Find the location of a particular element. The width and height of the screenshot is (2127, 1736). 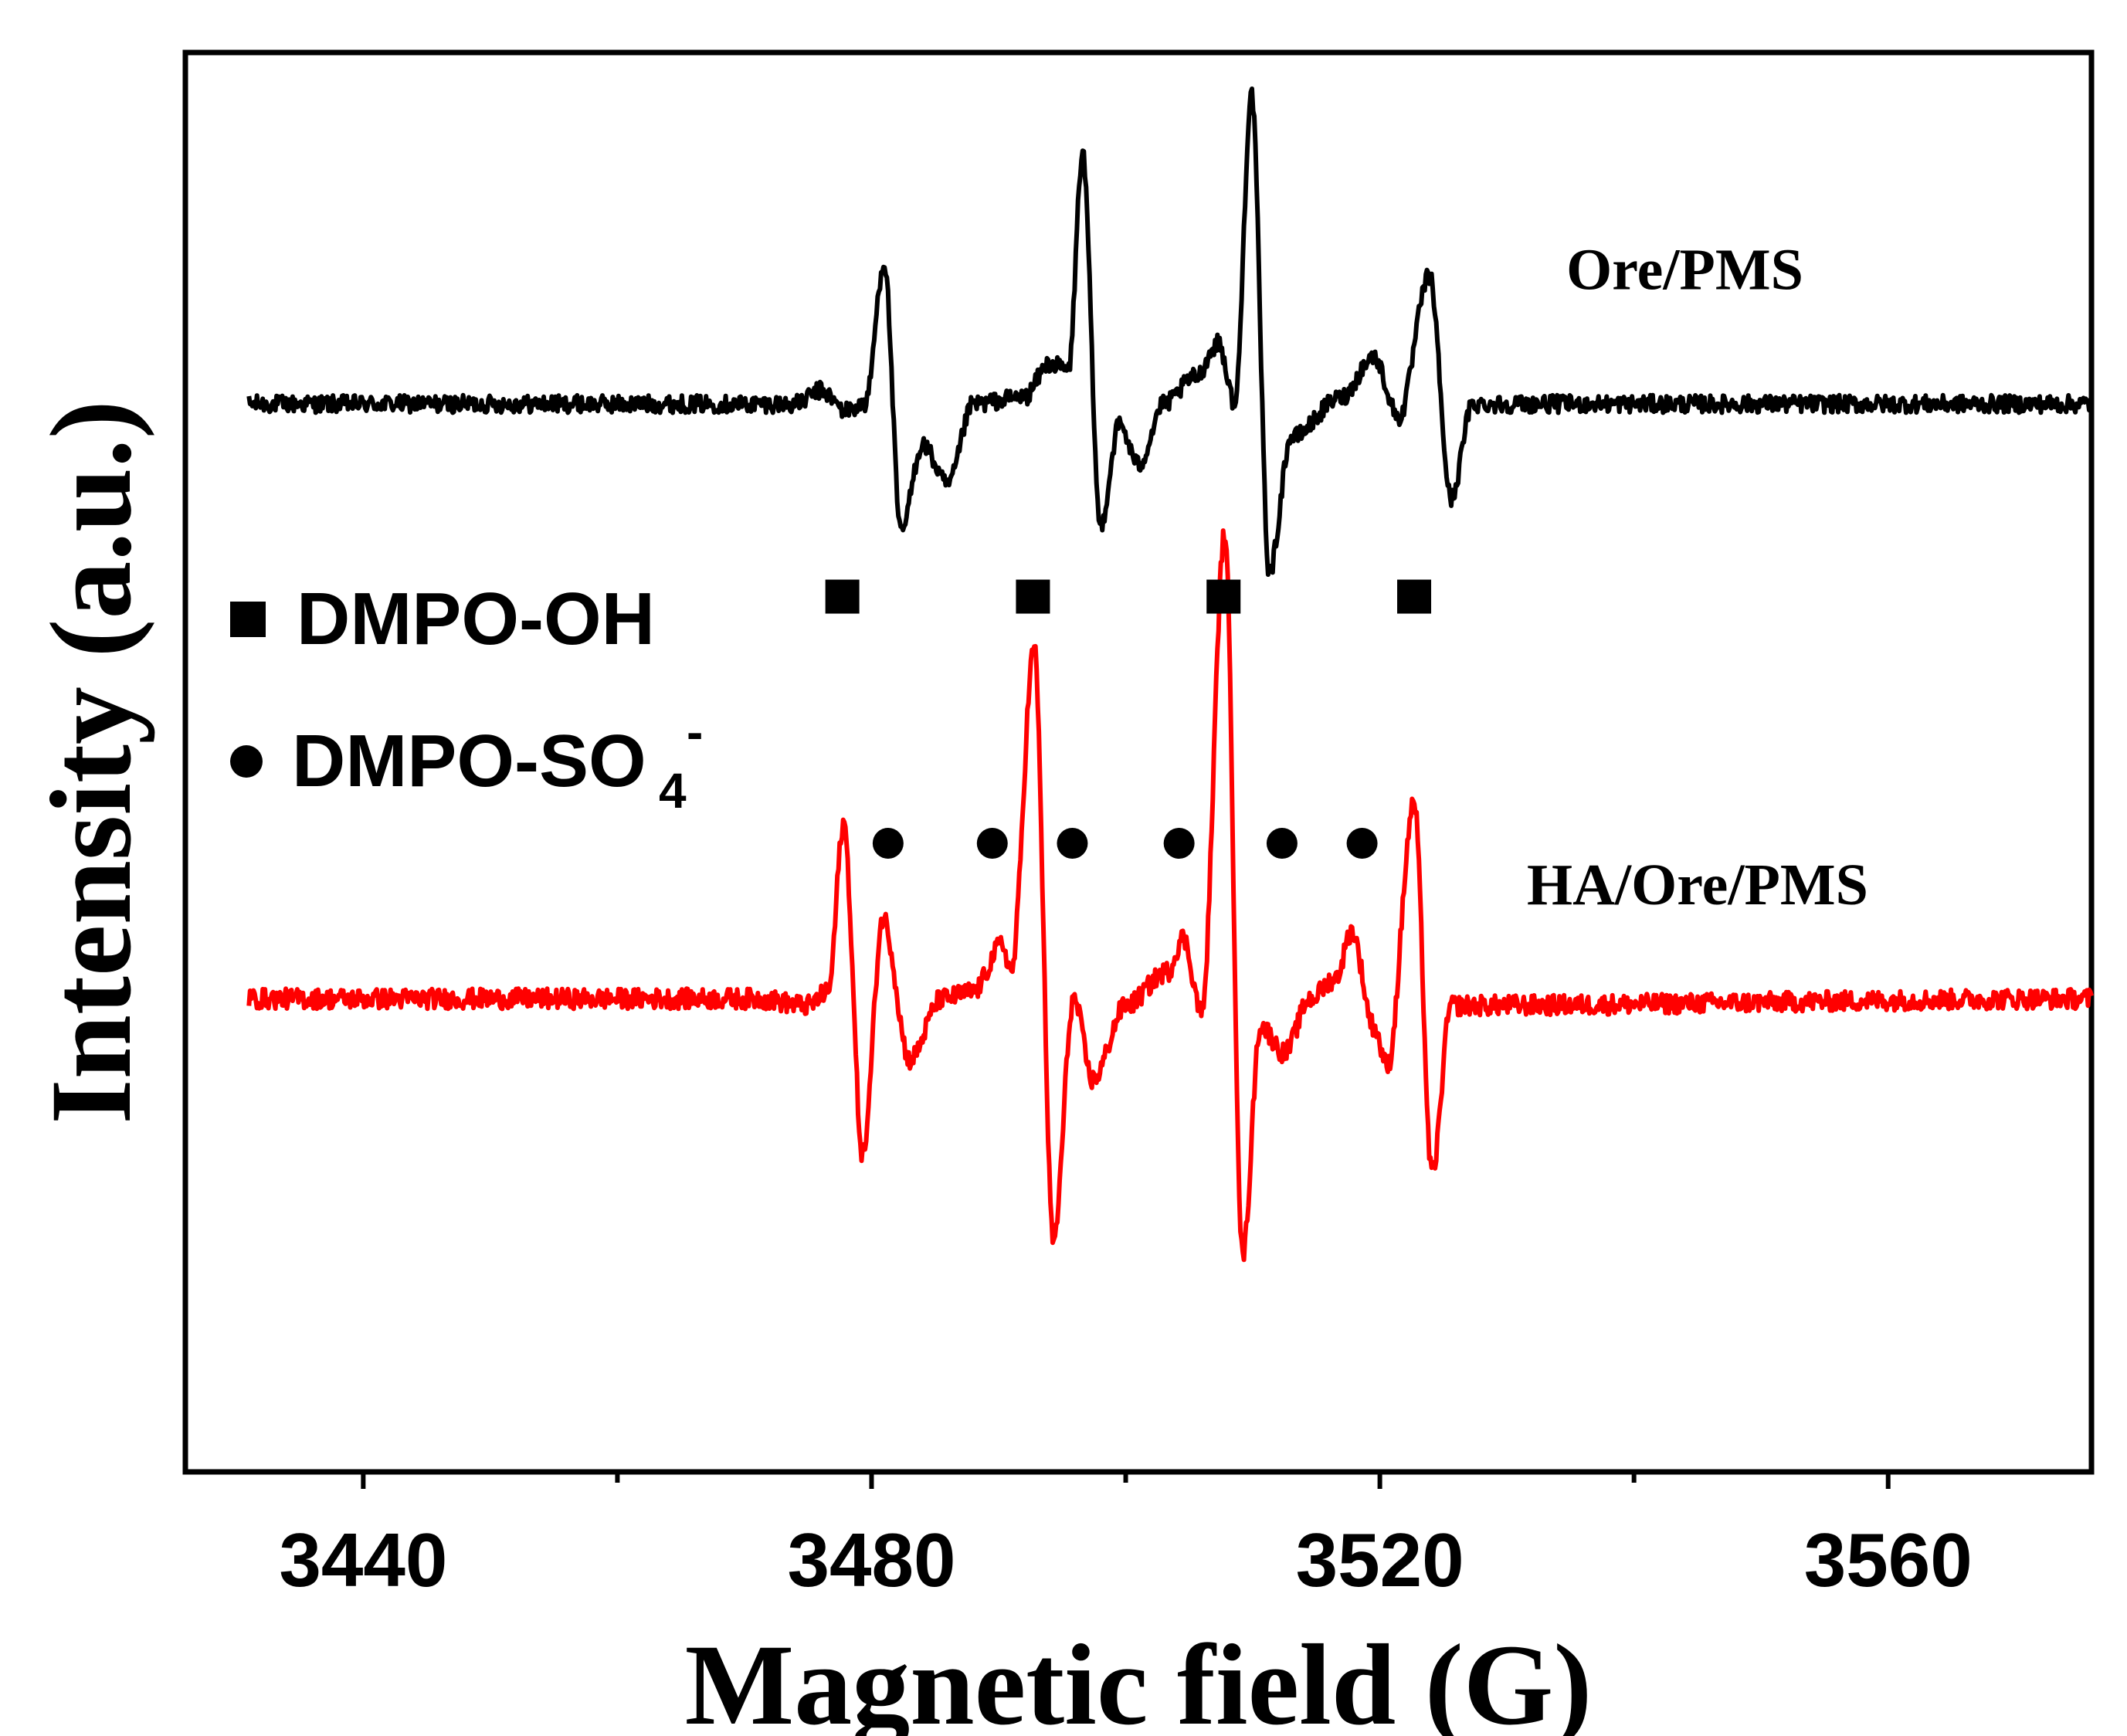

series-label-ha-ore-pms: HA/Ore/PMS is located at coordinates (1697, 885).